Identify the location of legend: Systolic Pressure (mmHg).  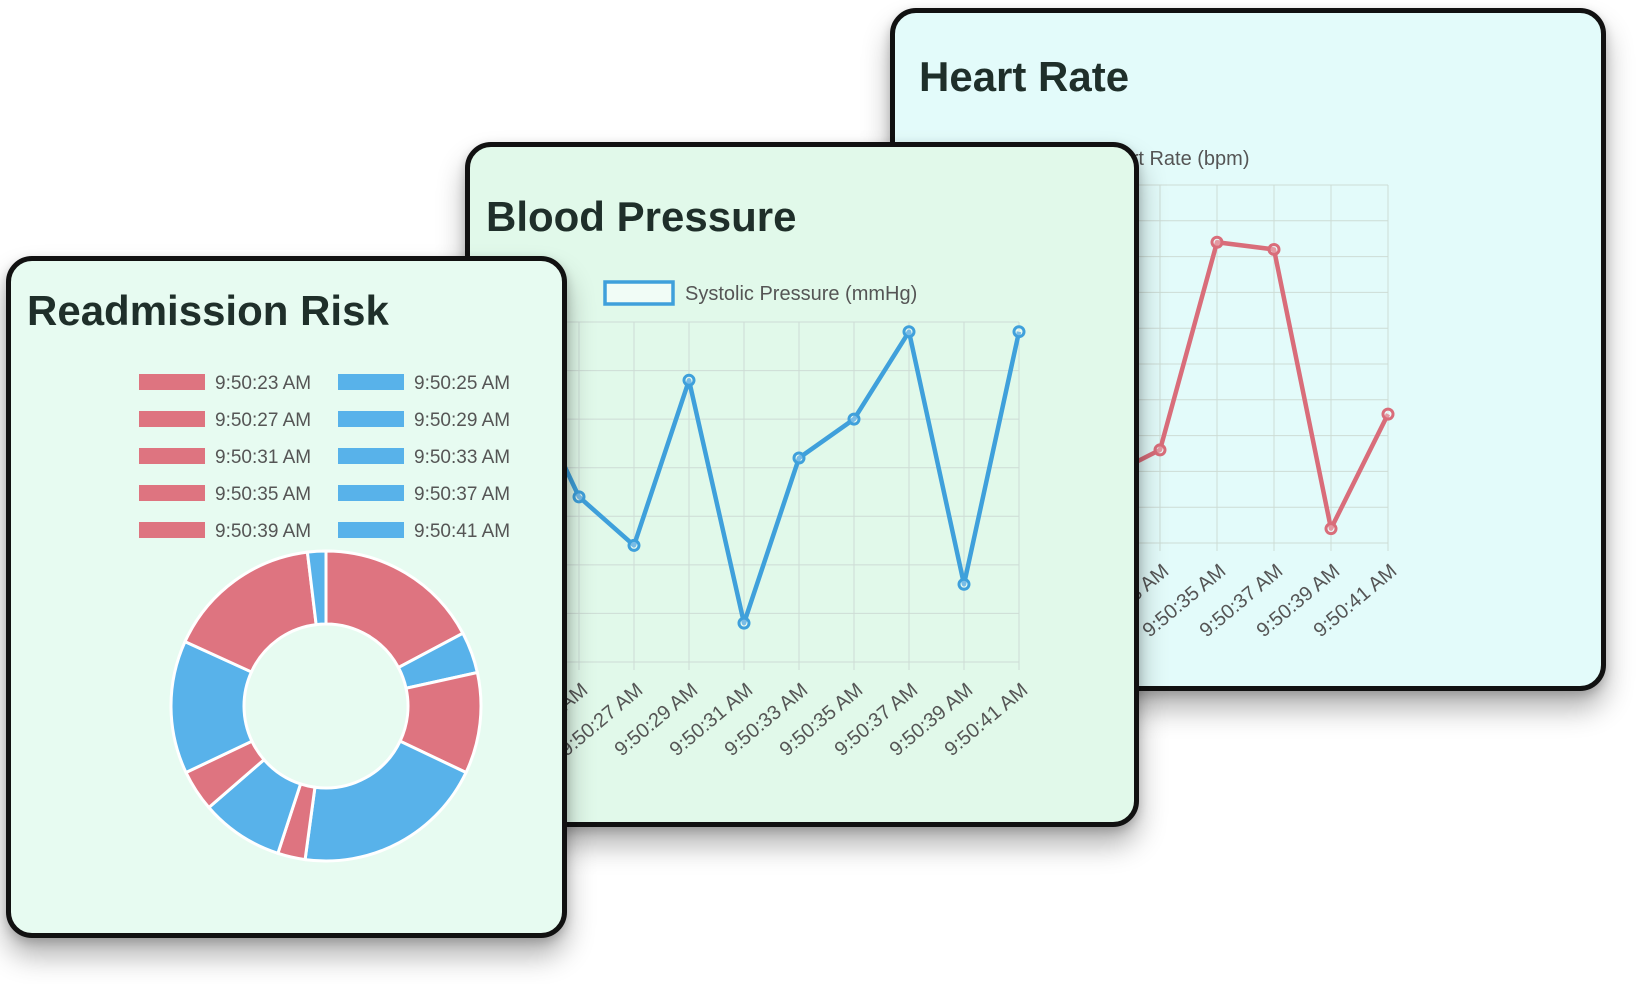
(761, 293).